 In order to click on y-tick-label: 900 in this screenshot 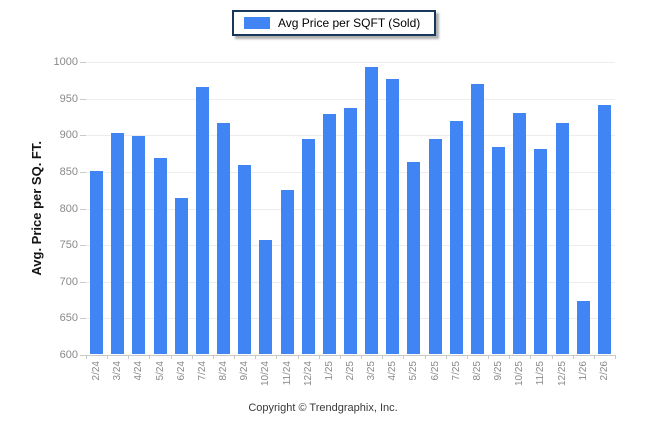, I will do `click(68, 135)`.